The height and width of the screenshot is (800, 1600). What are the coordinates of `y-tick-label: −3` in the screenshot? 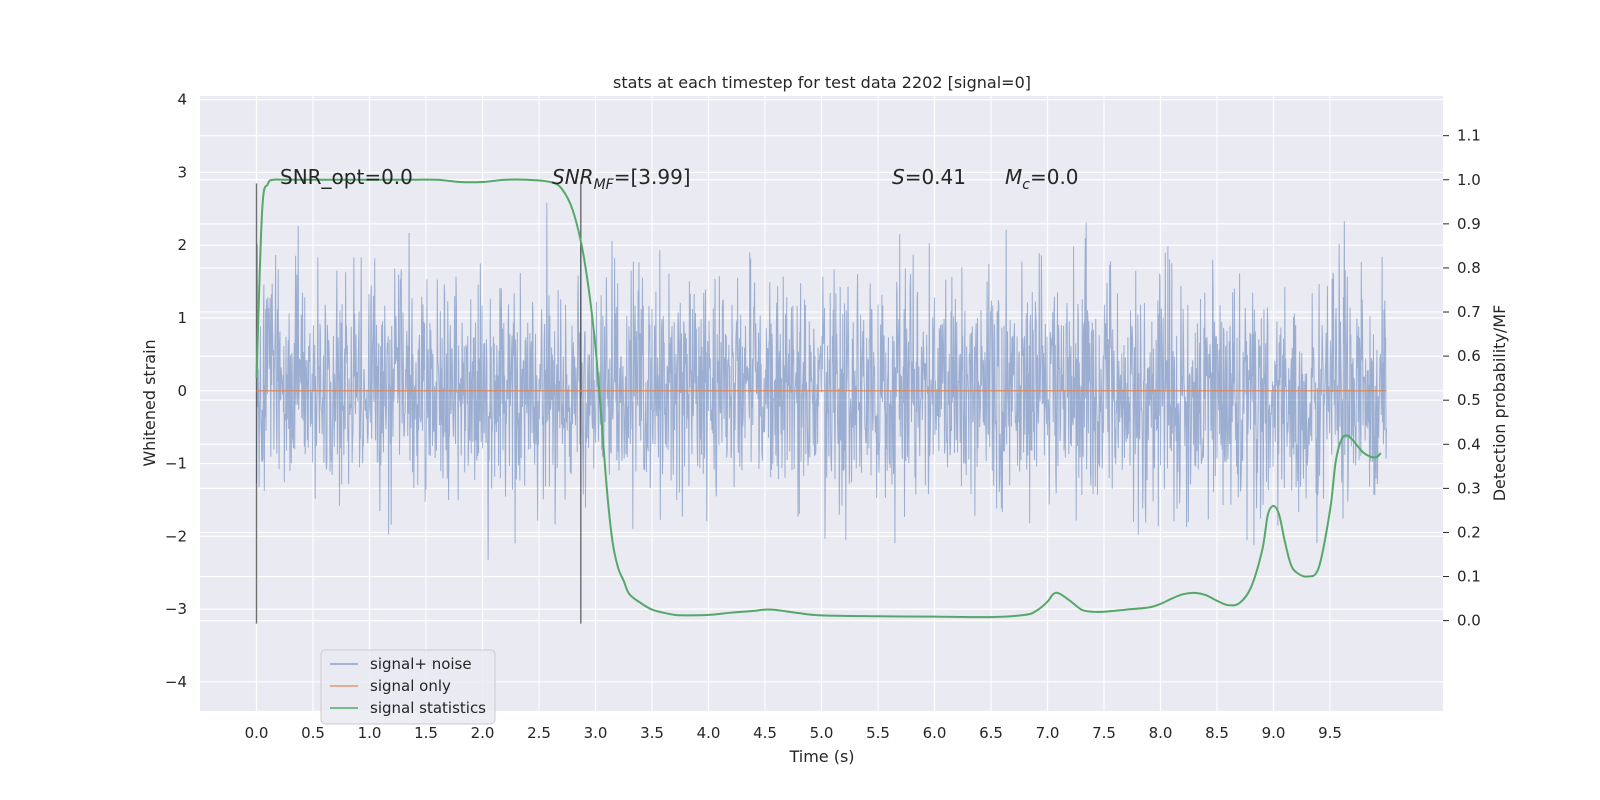 It's located at (176, 609).